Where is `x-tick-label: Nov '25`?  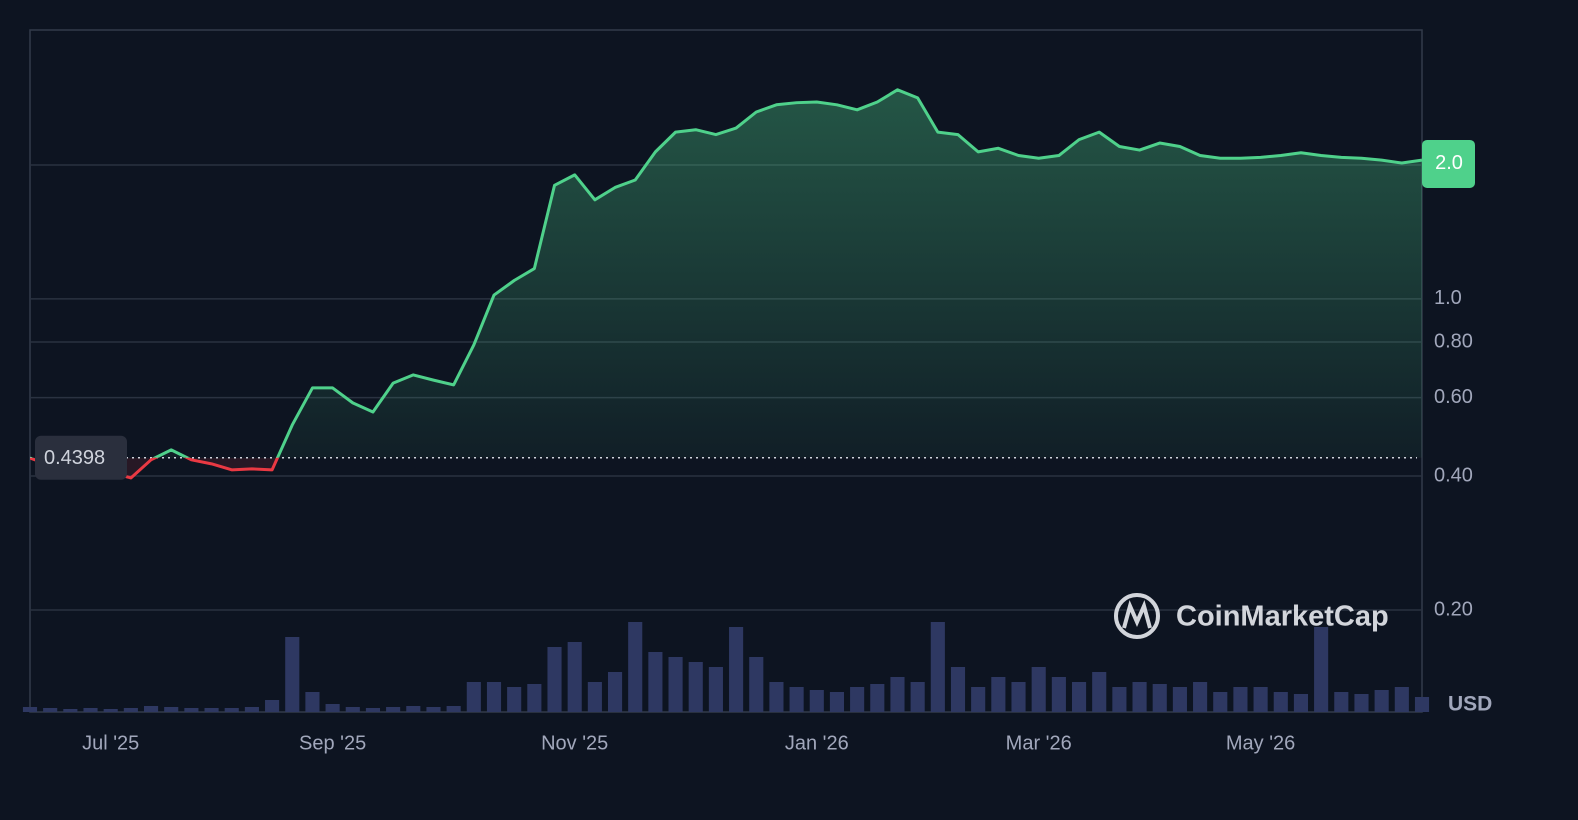
x-tick-label: Nov '25 is located at coordinates (574, 743).